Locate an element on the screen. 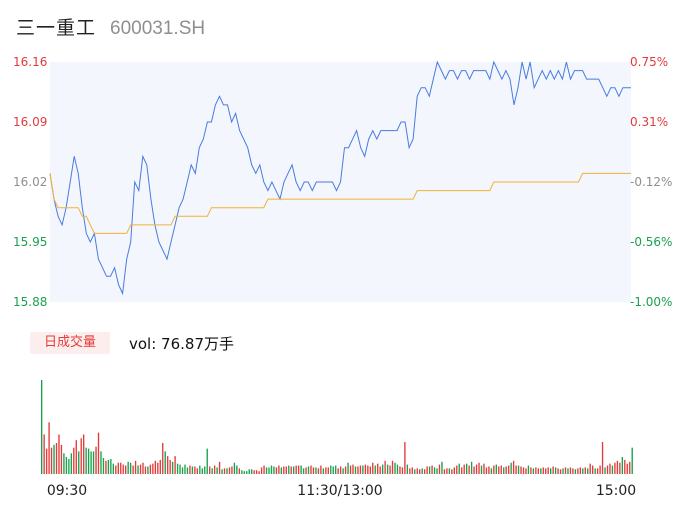  average-price-line is located at coordinates (340, 203).